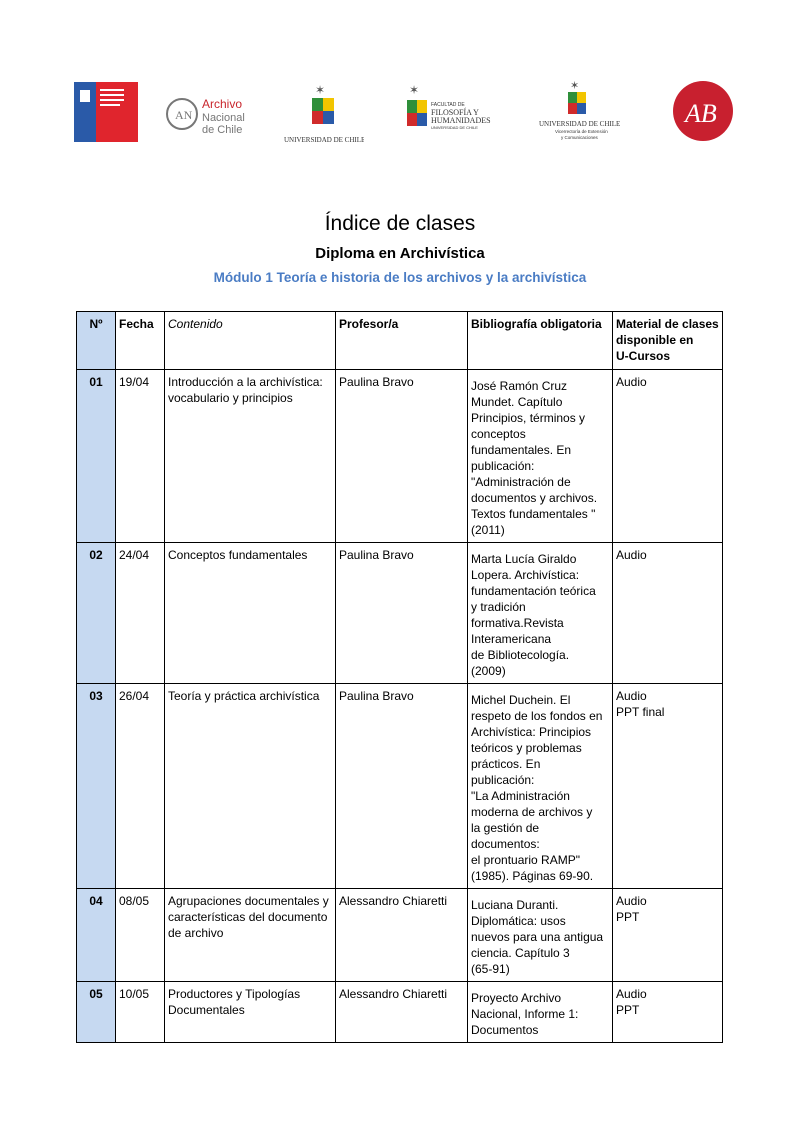 The image size is (800, 1130). I want to click on row-fecha: 19/04, so click(140, 456).